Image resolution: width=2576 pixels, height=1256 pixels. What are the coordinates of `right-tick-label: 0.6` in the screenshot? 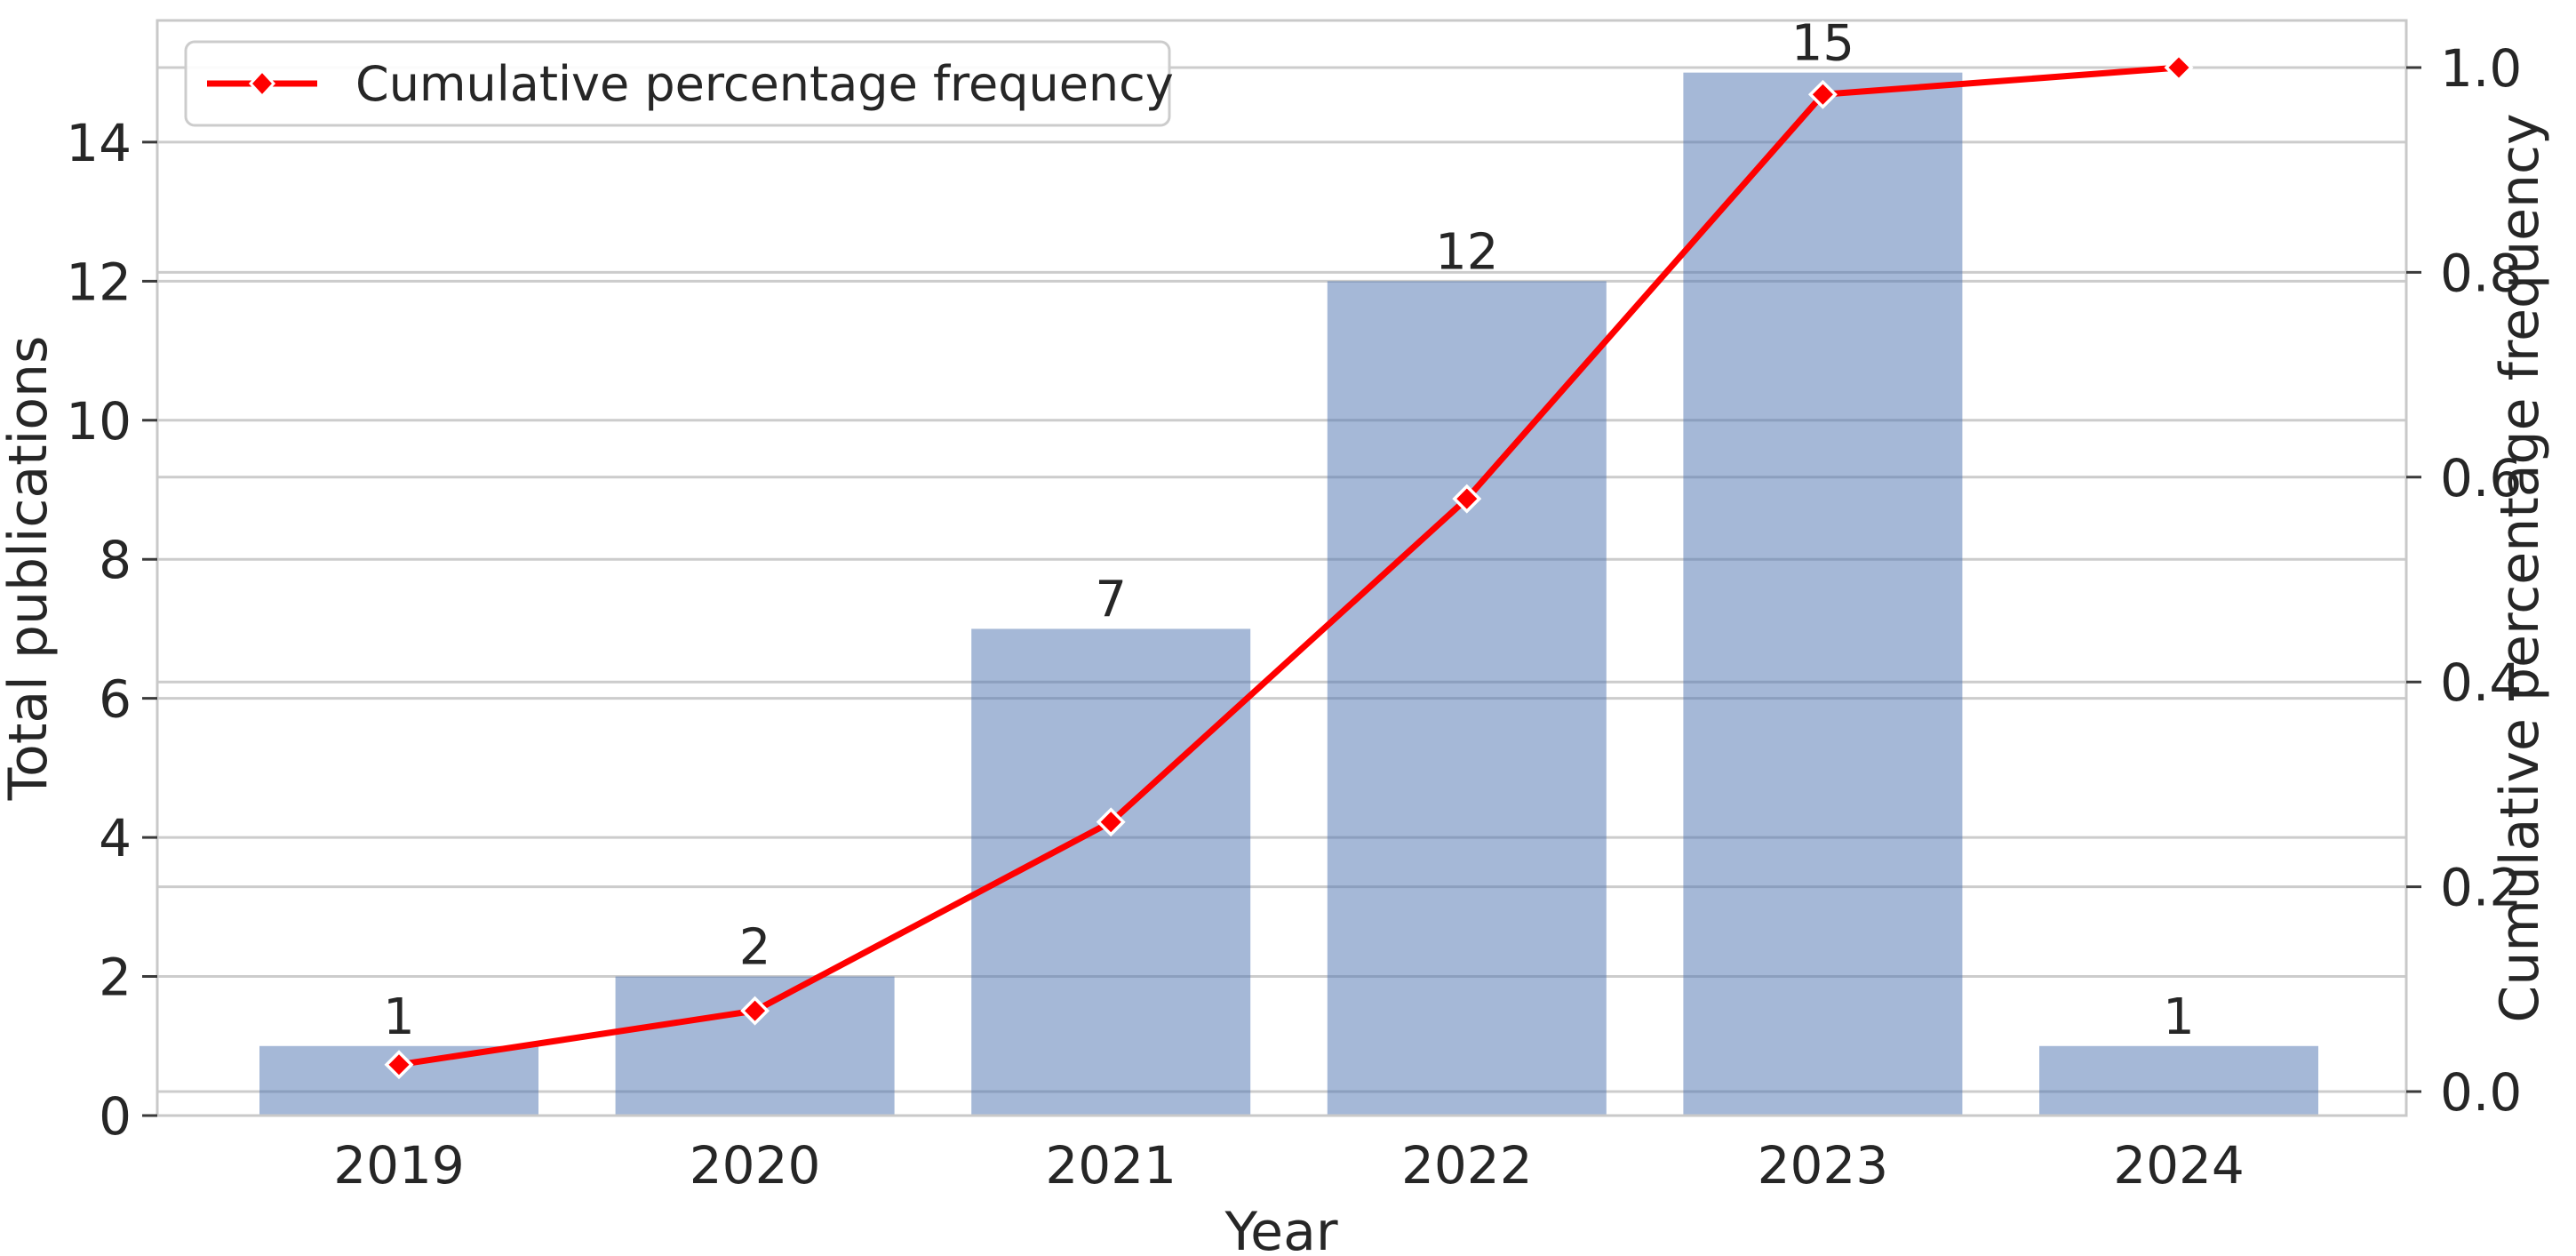 It's located at (2481, 478).